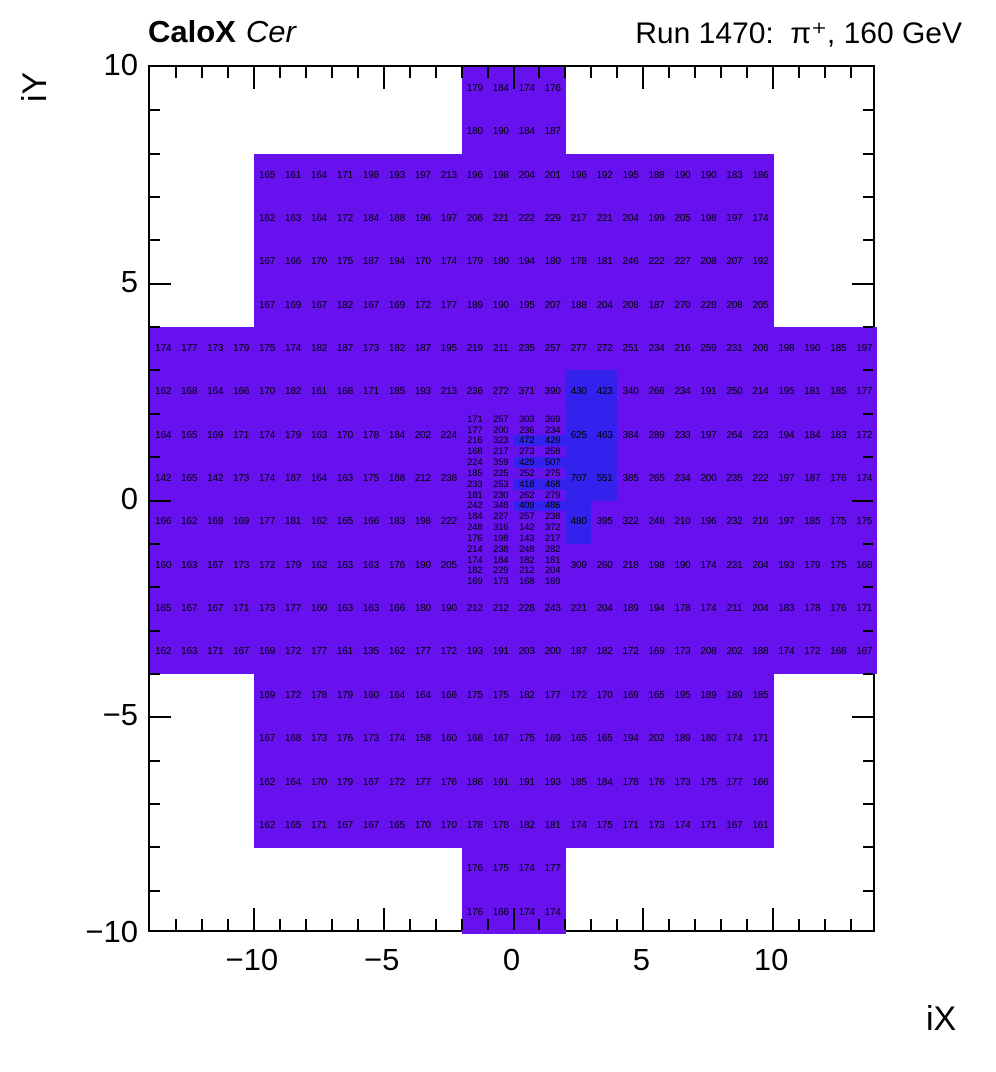  Describe the element at coordinates (526, 484) in the screenshot. I see `heatmap-cell: 418` at that location.